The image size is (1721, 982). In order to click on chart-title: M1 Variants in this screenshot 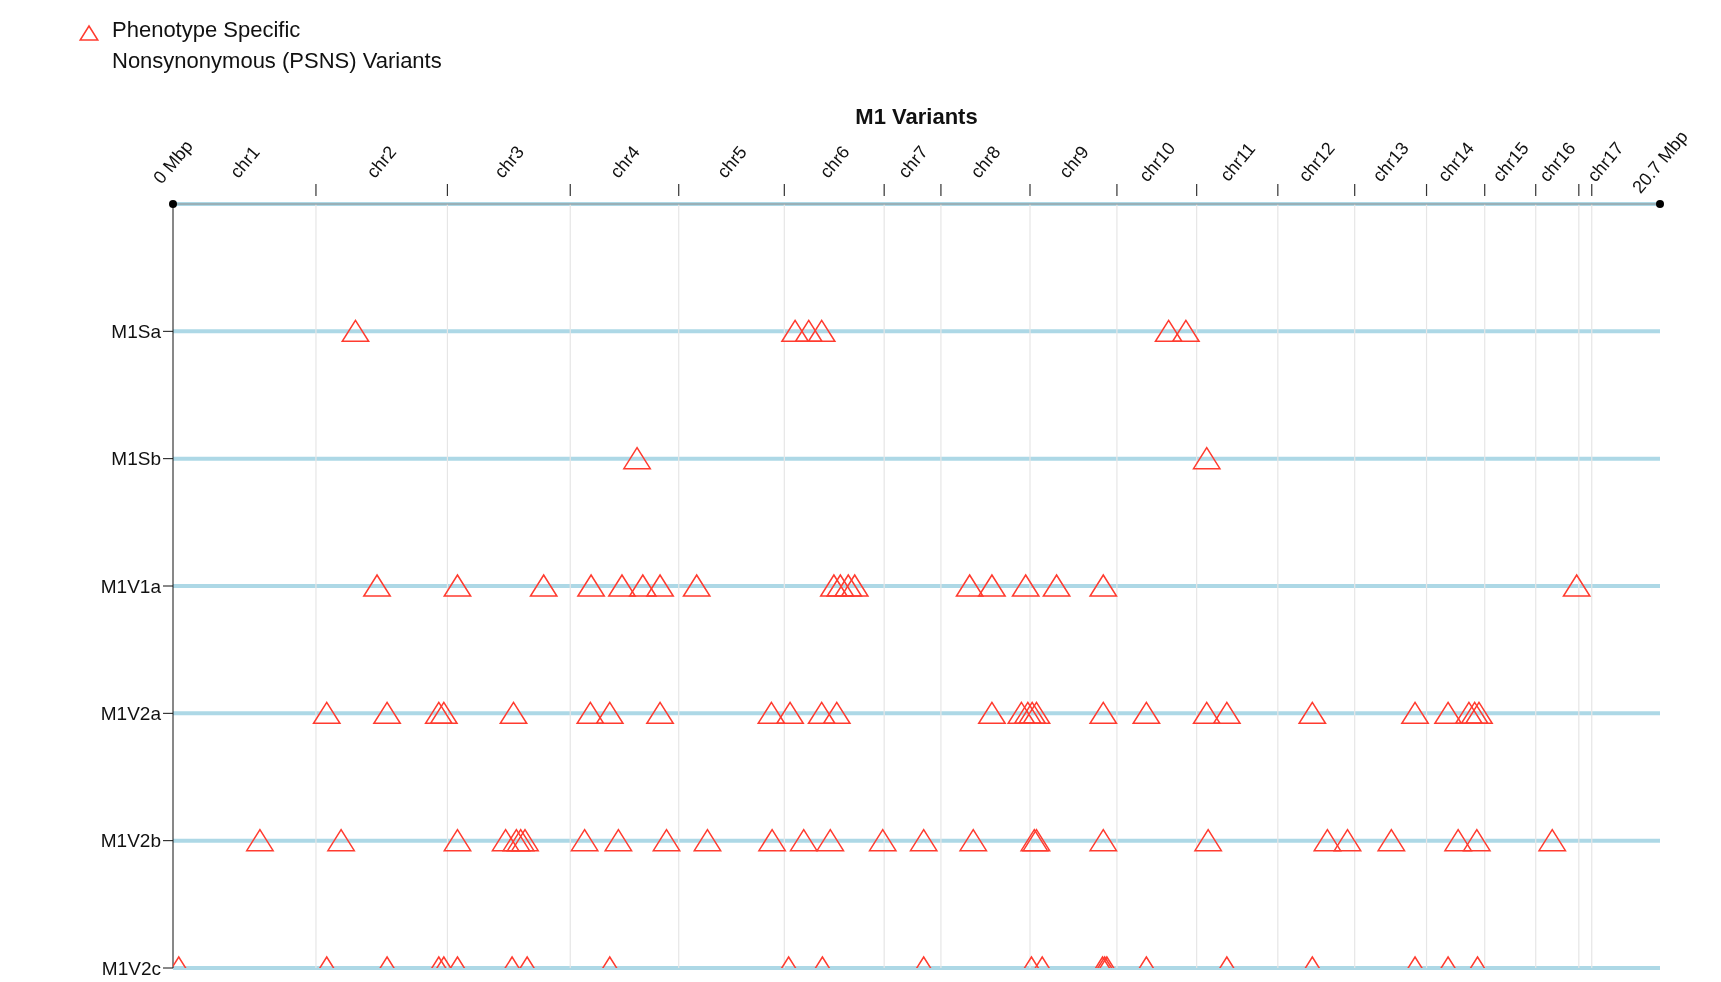, I will do `click(916, 116)`.